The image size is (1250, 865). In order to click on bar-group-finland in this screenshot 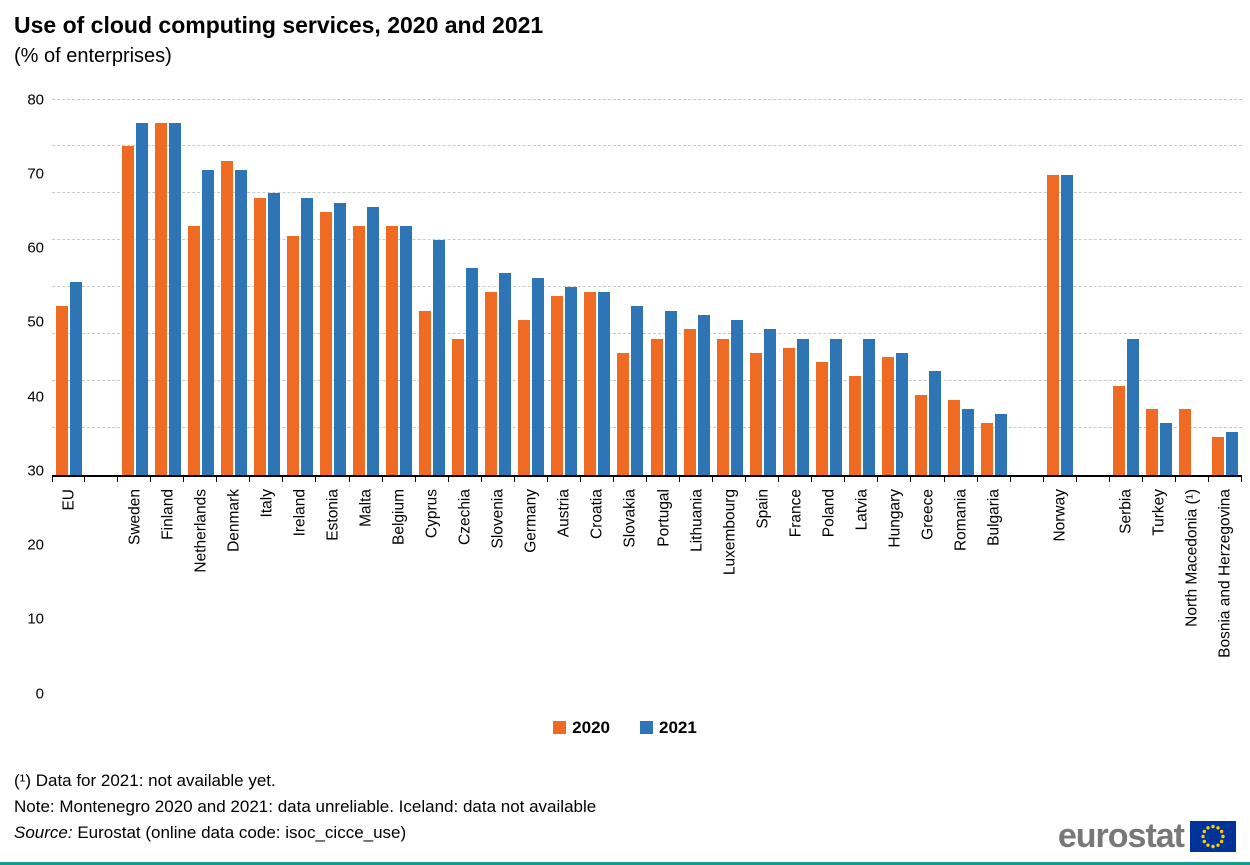, I will do `click(167, 287)`.